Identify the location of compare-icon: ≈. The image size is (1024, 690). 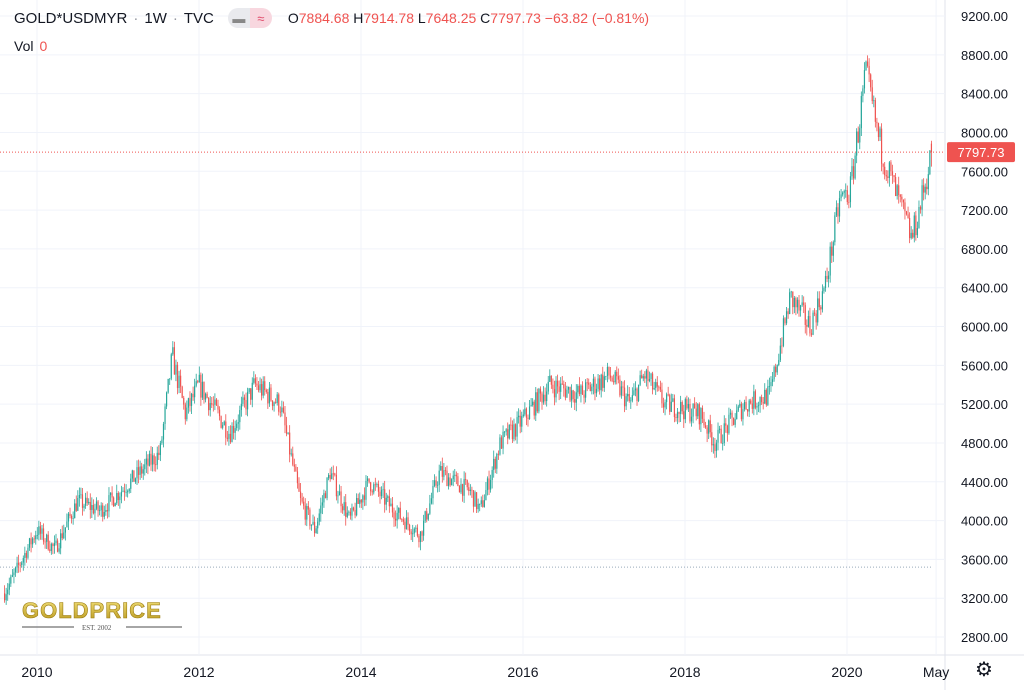
(260, 18).